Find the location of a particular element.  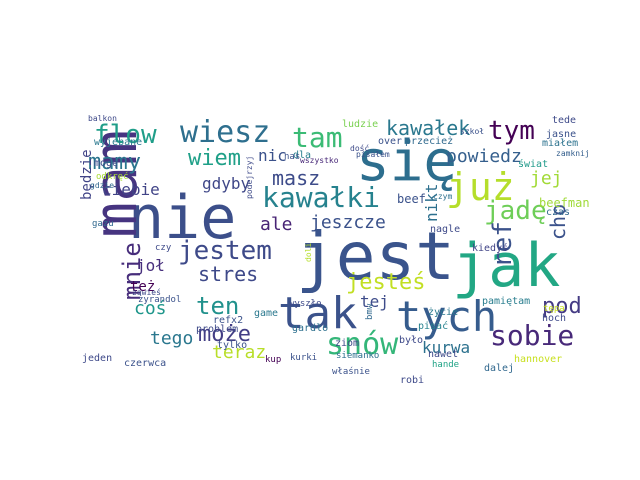

word: czym is located at coordinates (443, 196).